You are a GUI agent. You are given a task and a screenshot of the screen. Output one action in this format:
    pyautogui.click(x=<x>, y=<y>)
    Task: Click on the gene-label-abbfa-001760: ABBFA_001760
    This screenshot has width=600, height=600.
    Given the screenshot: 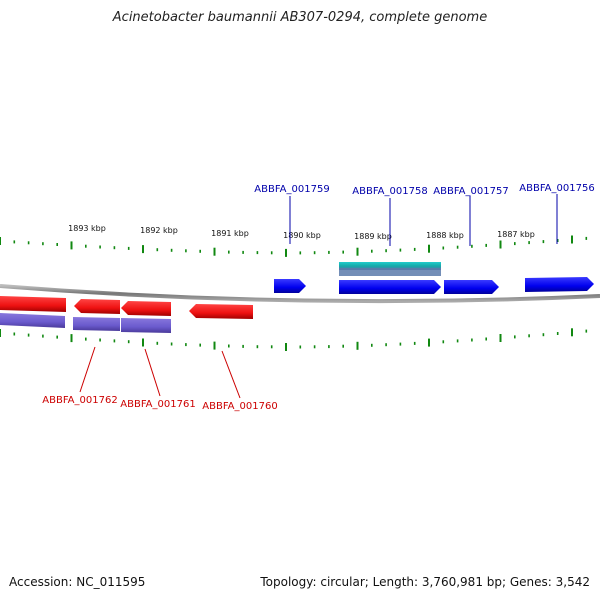 What is the action you would take?
    pyautogui.click(x=239, y=406)
    